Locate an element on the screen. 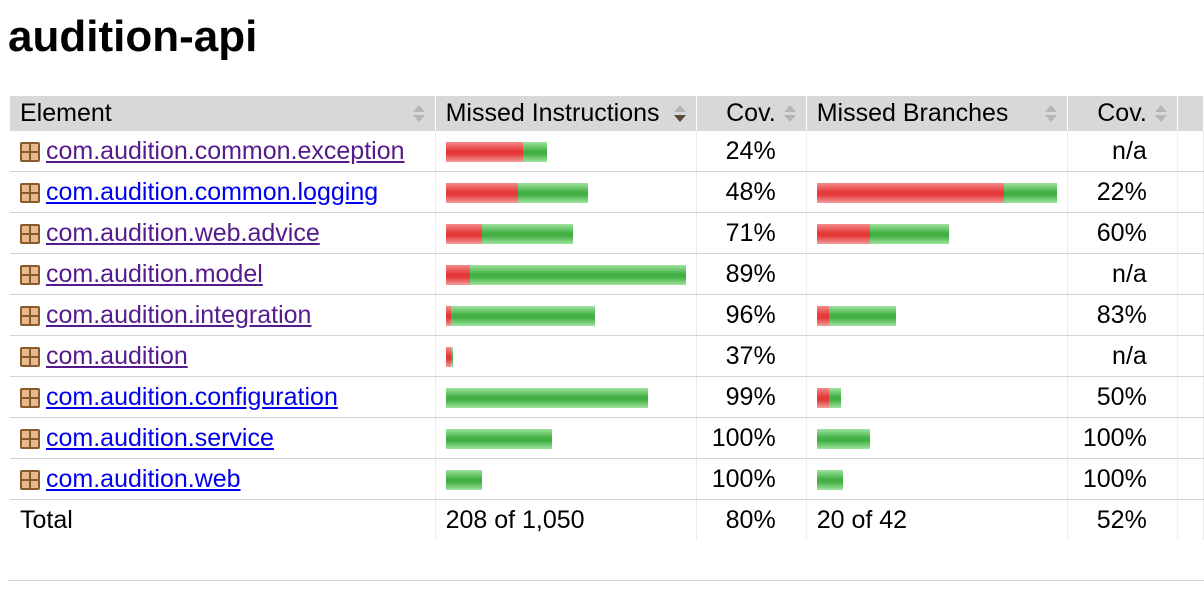  header-overflow-column is located at coordinates (1190, 113).